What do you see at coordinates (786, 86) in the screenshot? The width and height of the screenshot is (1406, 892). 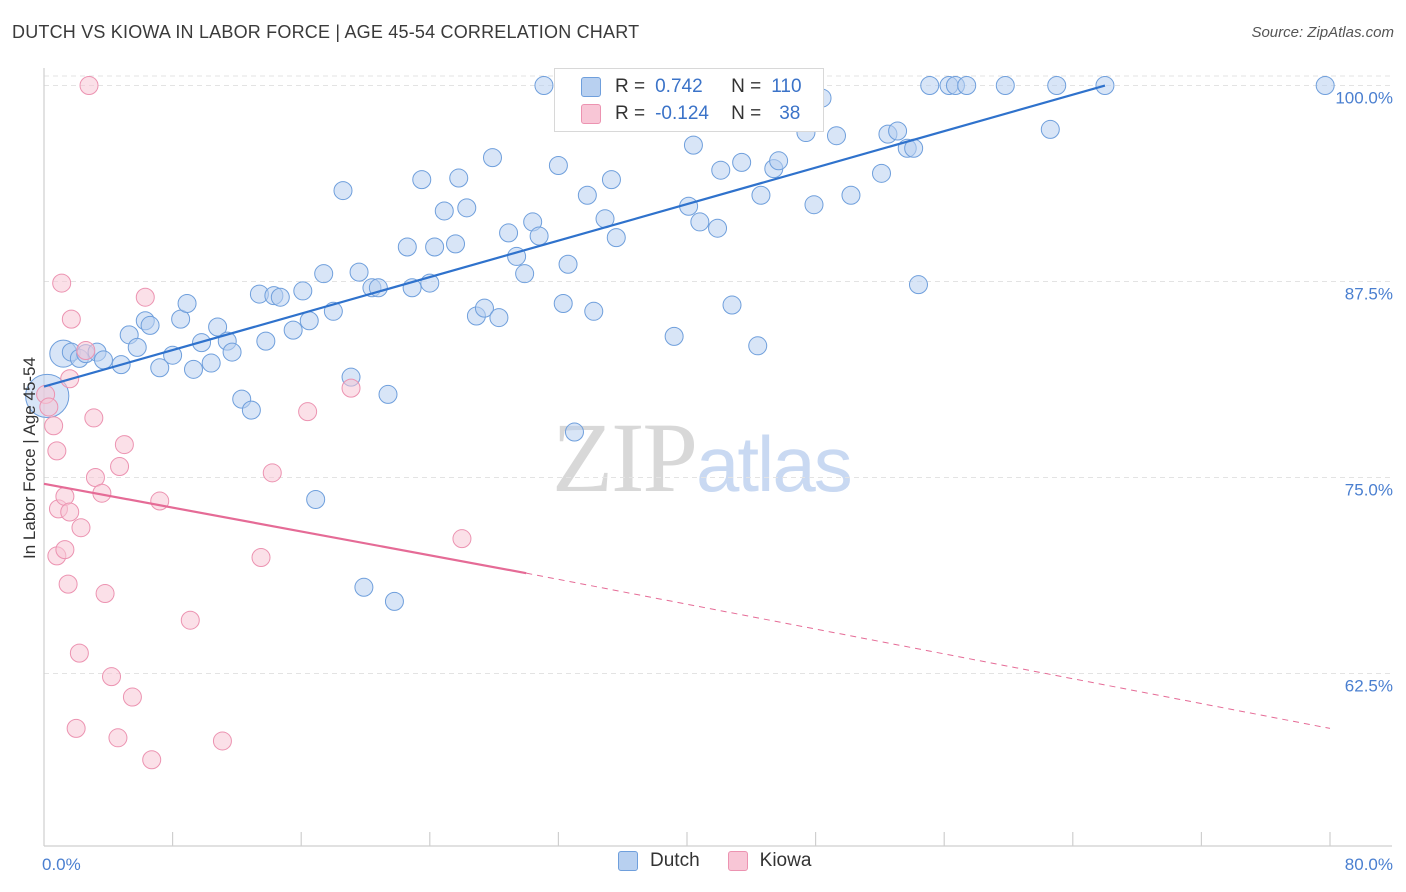 I see `dutch-n-value: 110` at bounding box center [786, 86].